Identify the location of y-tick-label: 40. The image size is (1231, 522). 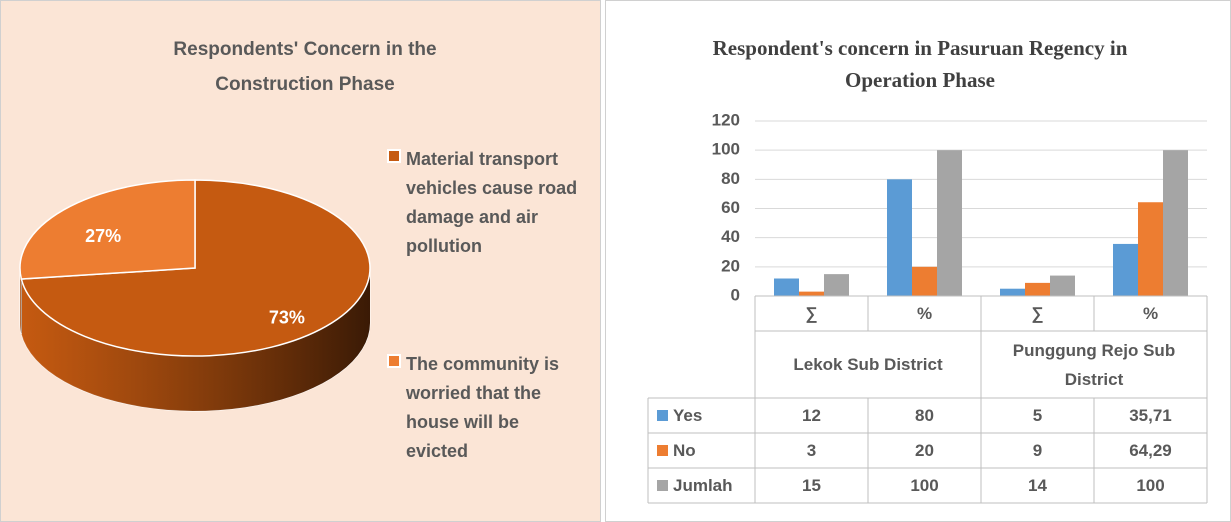
(730, 236).